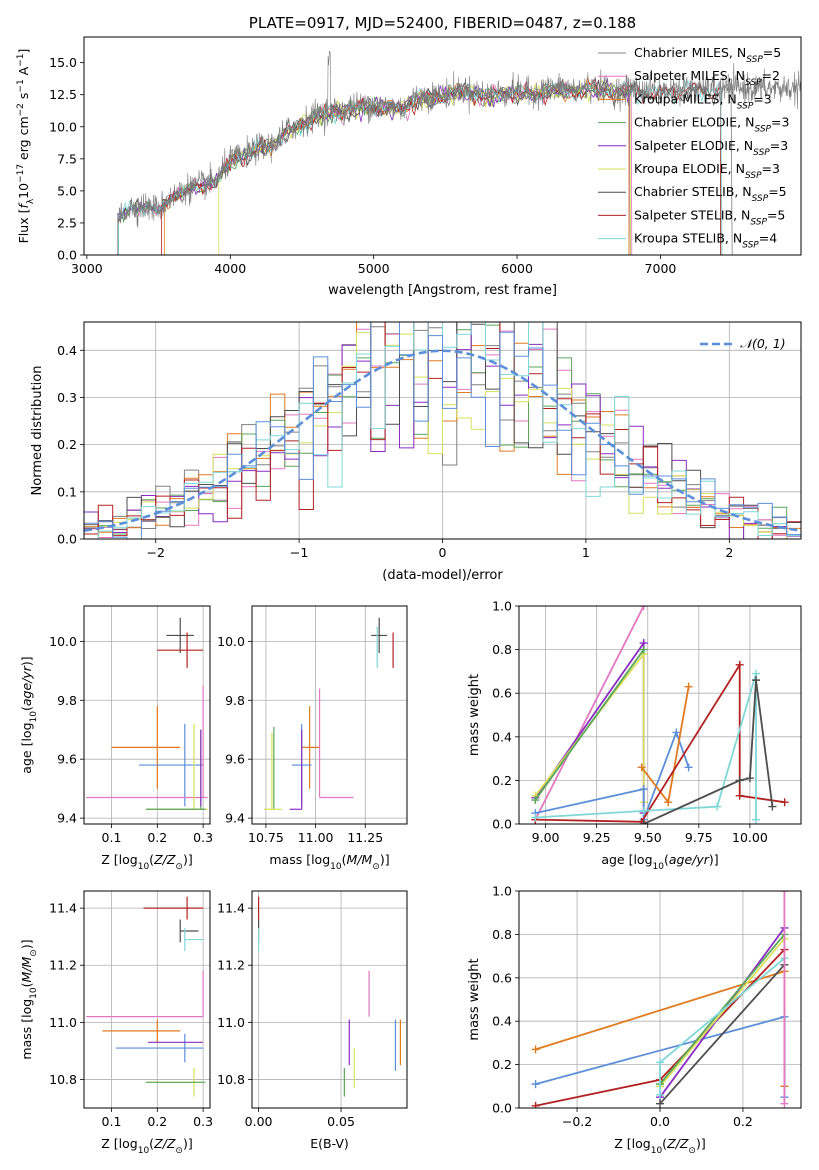 The width and height of the screenshot is (819, 1170). Describe the element at coordinates (443, 552) in the screenshot. I see `x-tick-label: 0` at that location.